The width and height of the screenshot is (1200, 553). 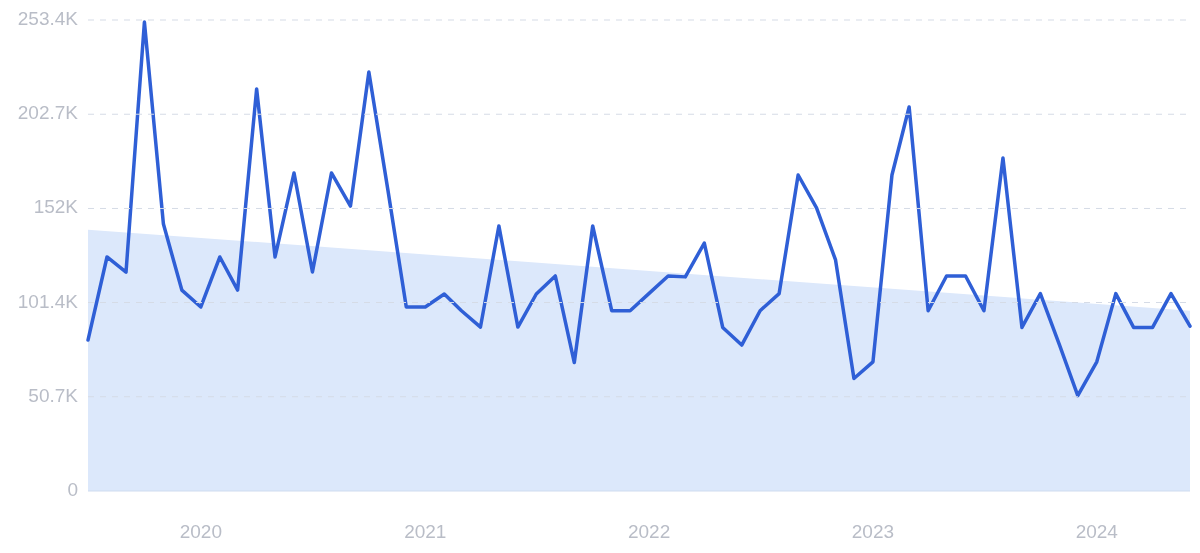 I want to click on x-tick-label: 2023, so click(x=873, y=531).